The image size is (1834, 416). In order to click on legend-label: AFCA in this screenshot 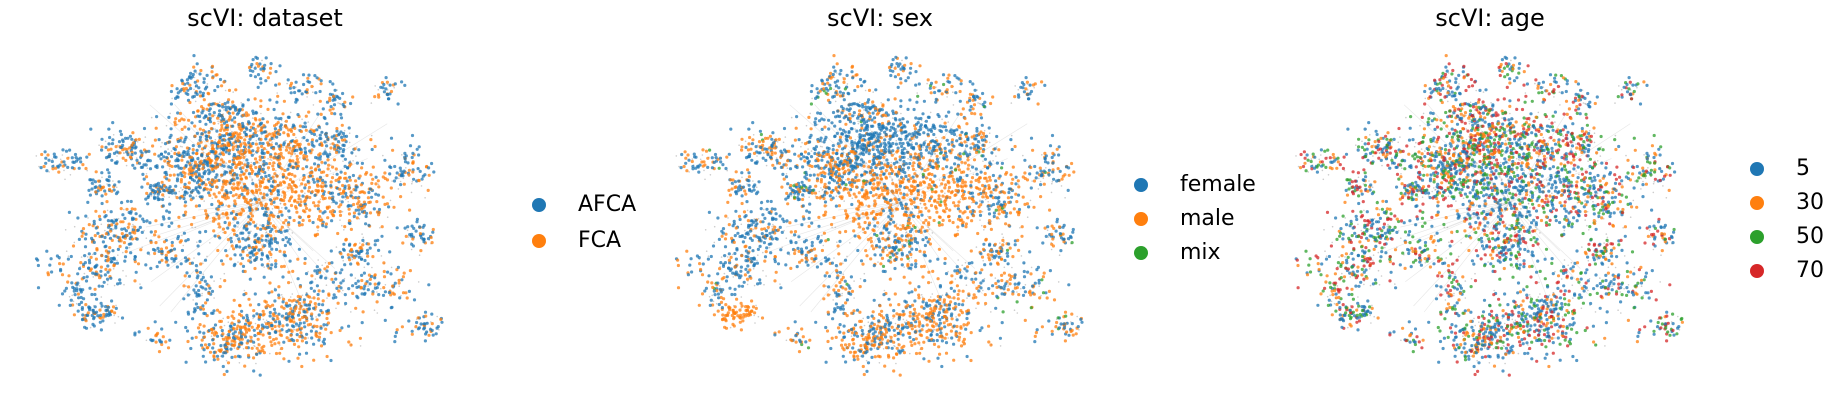, I will do `click(607, 204)`.